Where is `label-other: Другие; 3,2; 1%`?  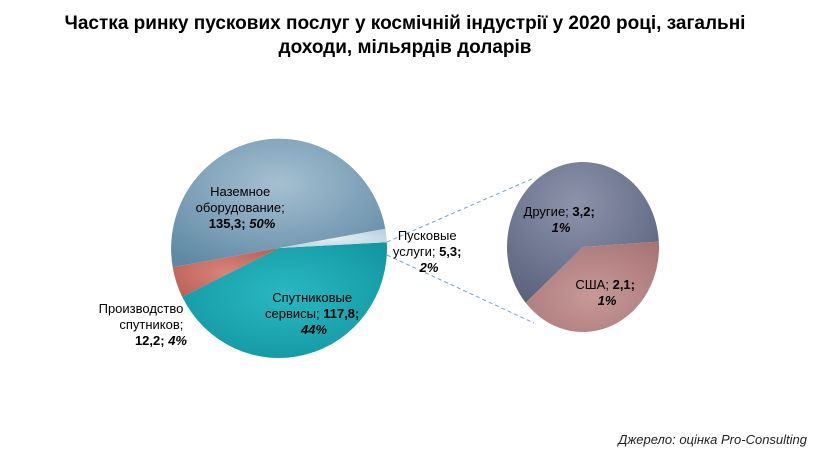 label-other: Другие; 3,2; 1% is located at coordinates (561, 219).